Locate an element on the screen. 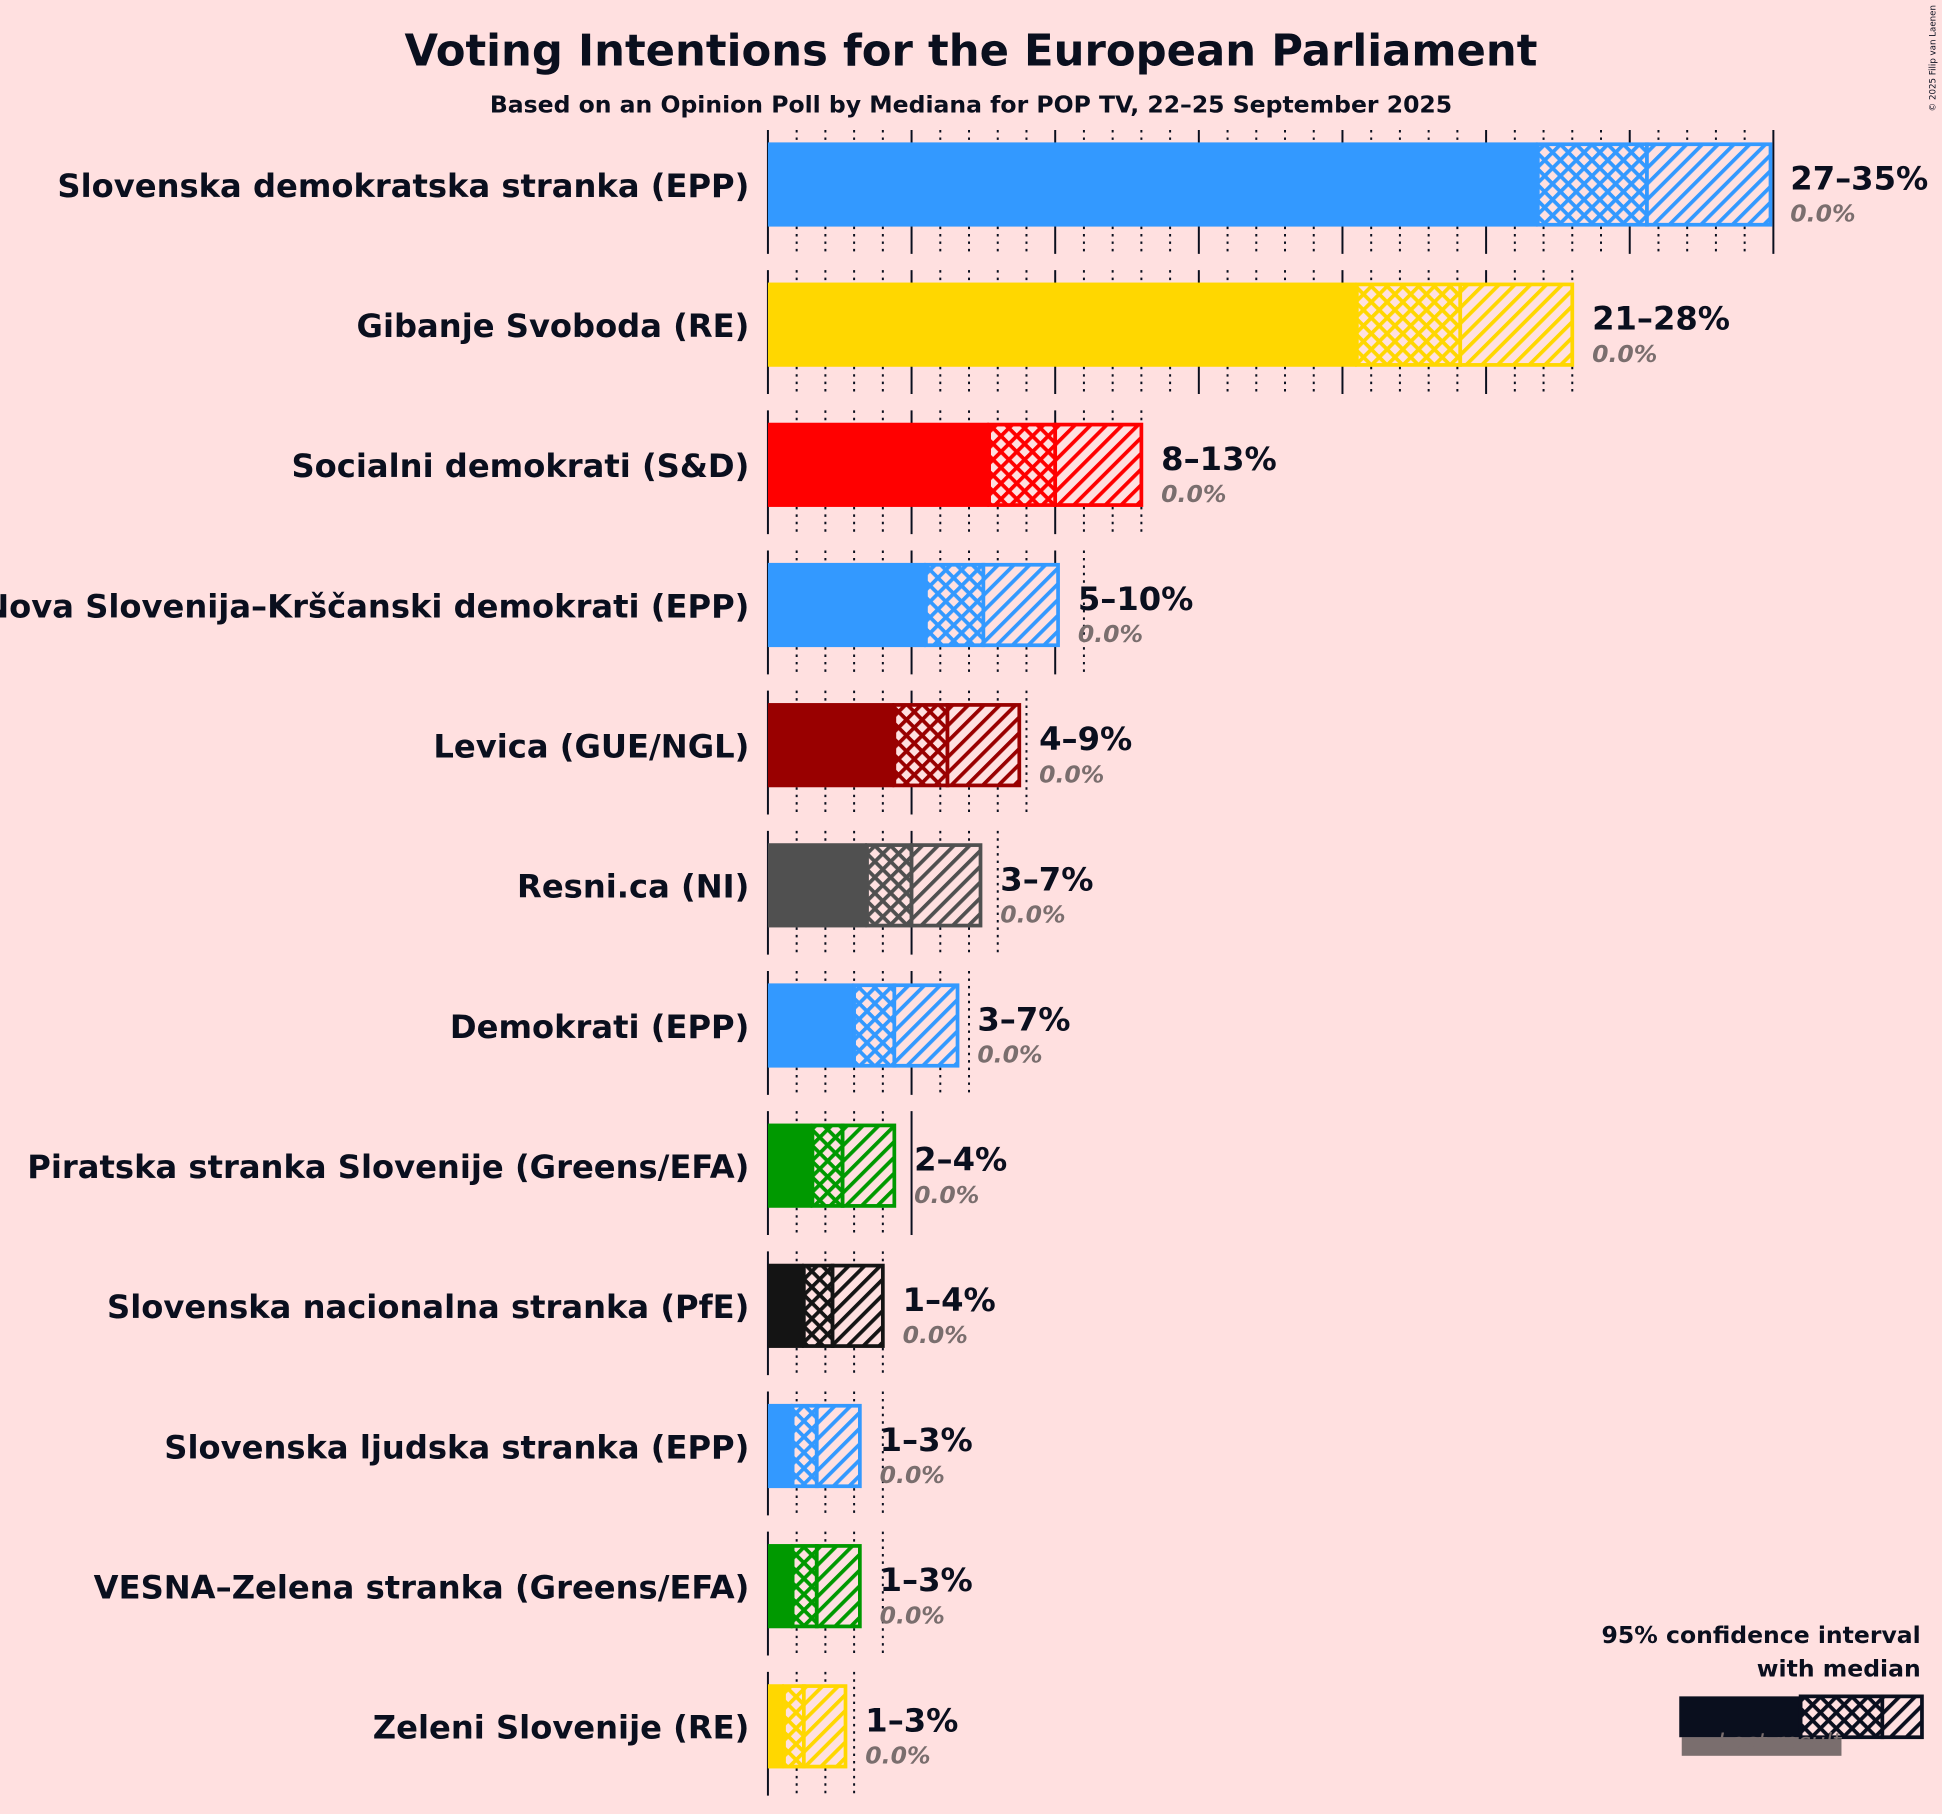  copyright: © 2025 Filip van Laenen is located at coordinates (1934, 58).